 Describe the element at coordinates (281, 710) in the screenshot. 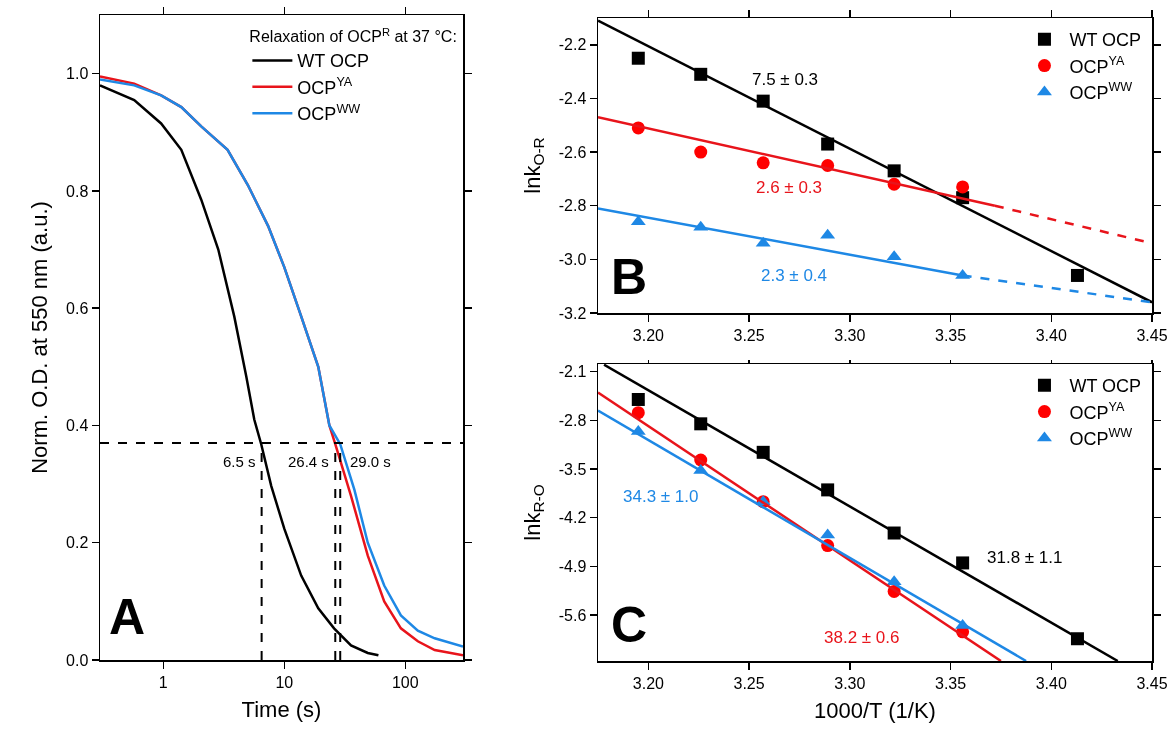

I see `x-axis-title: Time (s)` at that location.